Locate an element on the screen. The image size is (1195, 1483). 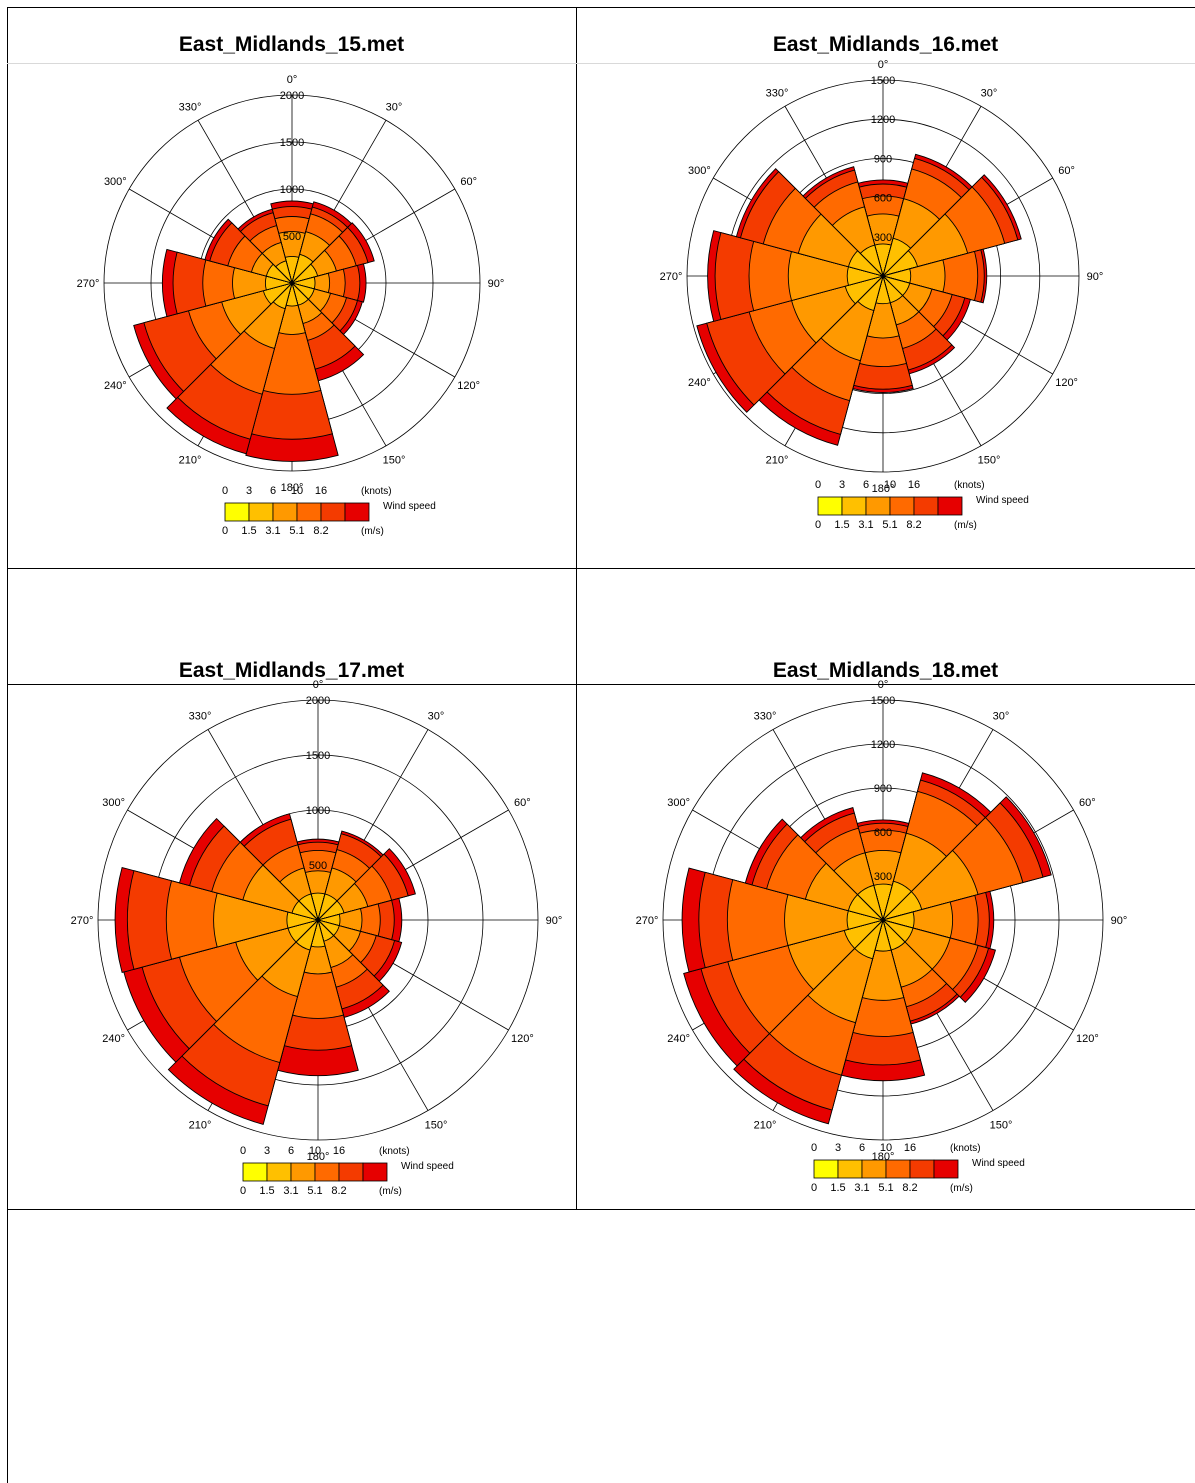
legend-ms-unit: (m/s) is located at coordinates (372, 531).